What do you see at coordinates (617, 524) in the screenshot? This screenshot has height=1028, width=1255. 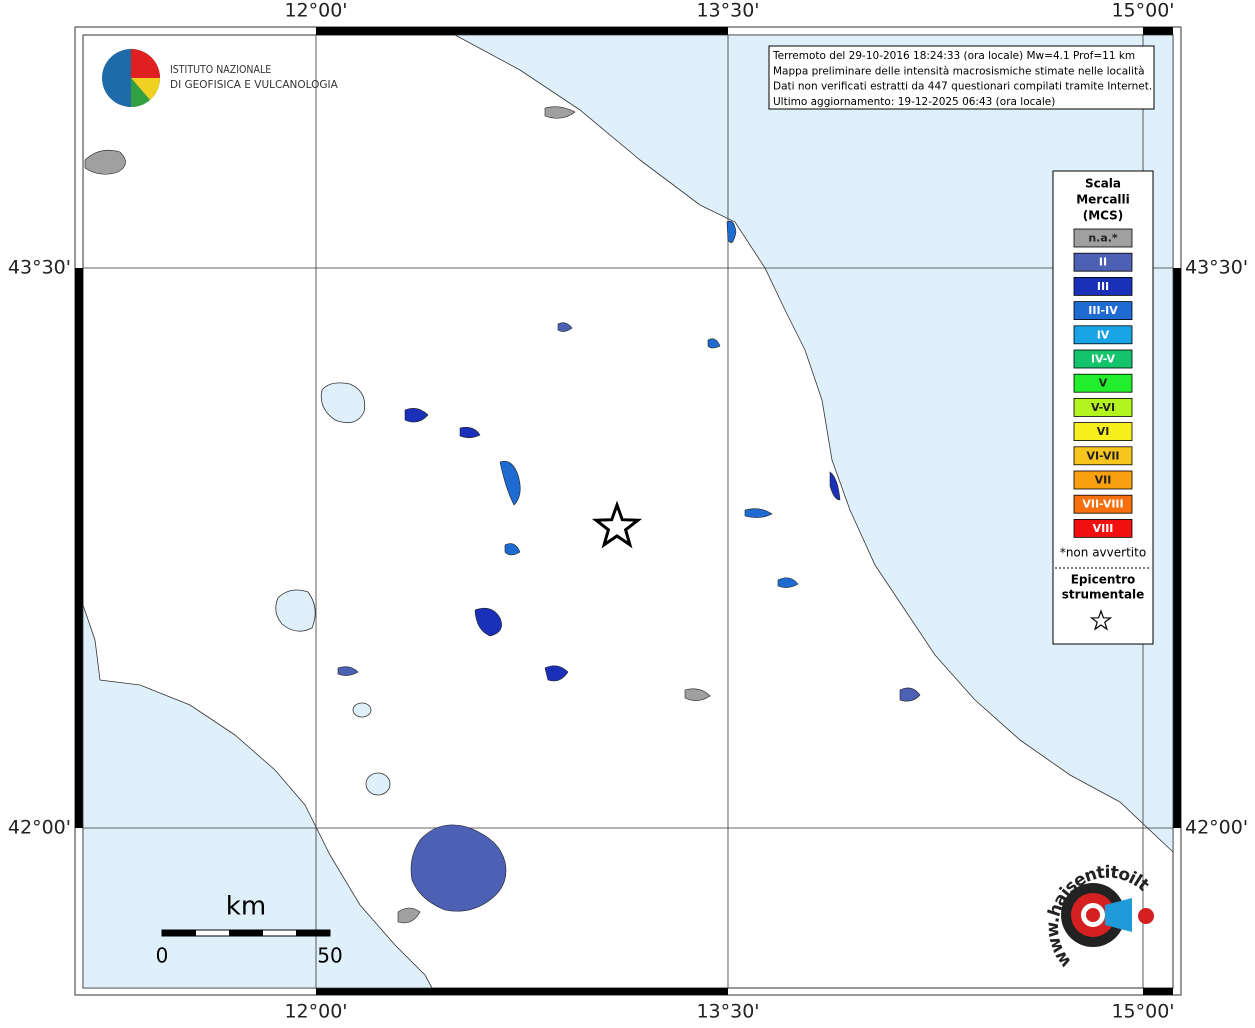 I see `epicenter` at bounding box center [617, 524].